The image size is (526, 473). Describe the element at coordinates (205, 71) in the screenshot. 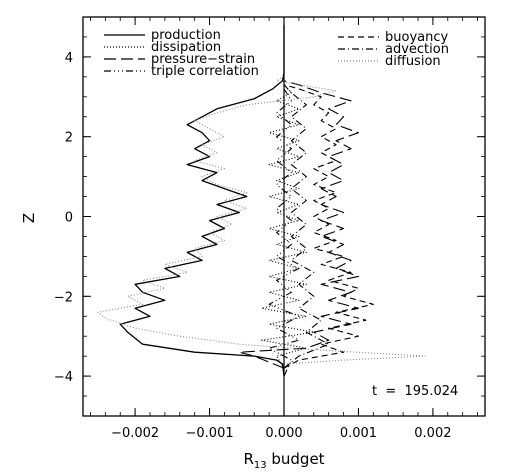

I see `legend-label-triple-correlation: triple correlation` at that location.